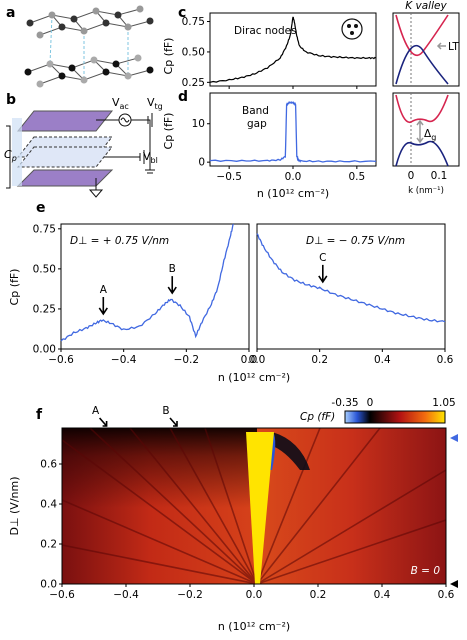 The height and width of the screenshot is (640, 467). I want to click on panel-c-trace, so click(293, 49).